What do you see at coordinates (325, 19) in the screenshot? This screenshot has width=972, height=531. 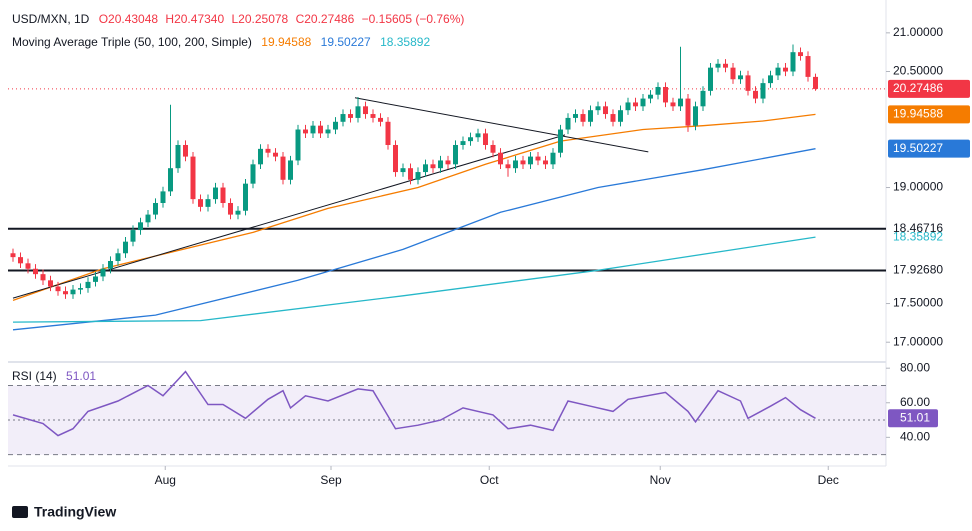 I see `close-value: C20.27486` at bounding box center [325, 19].